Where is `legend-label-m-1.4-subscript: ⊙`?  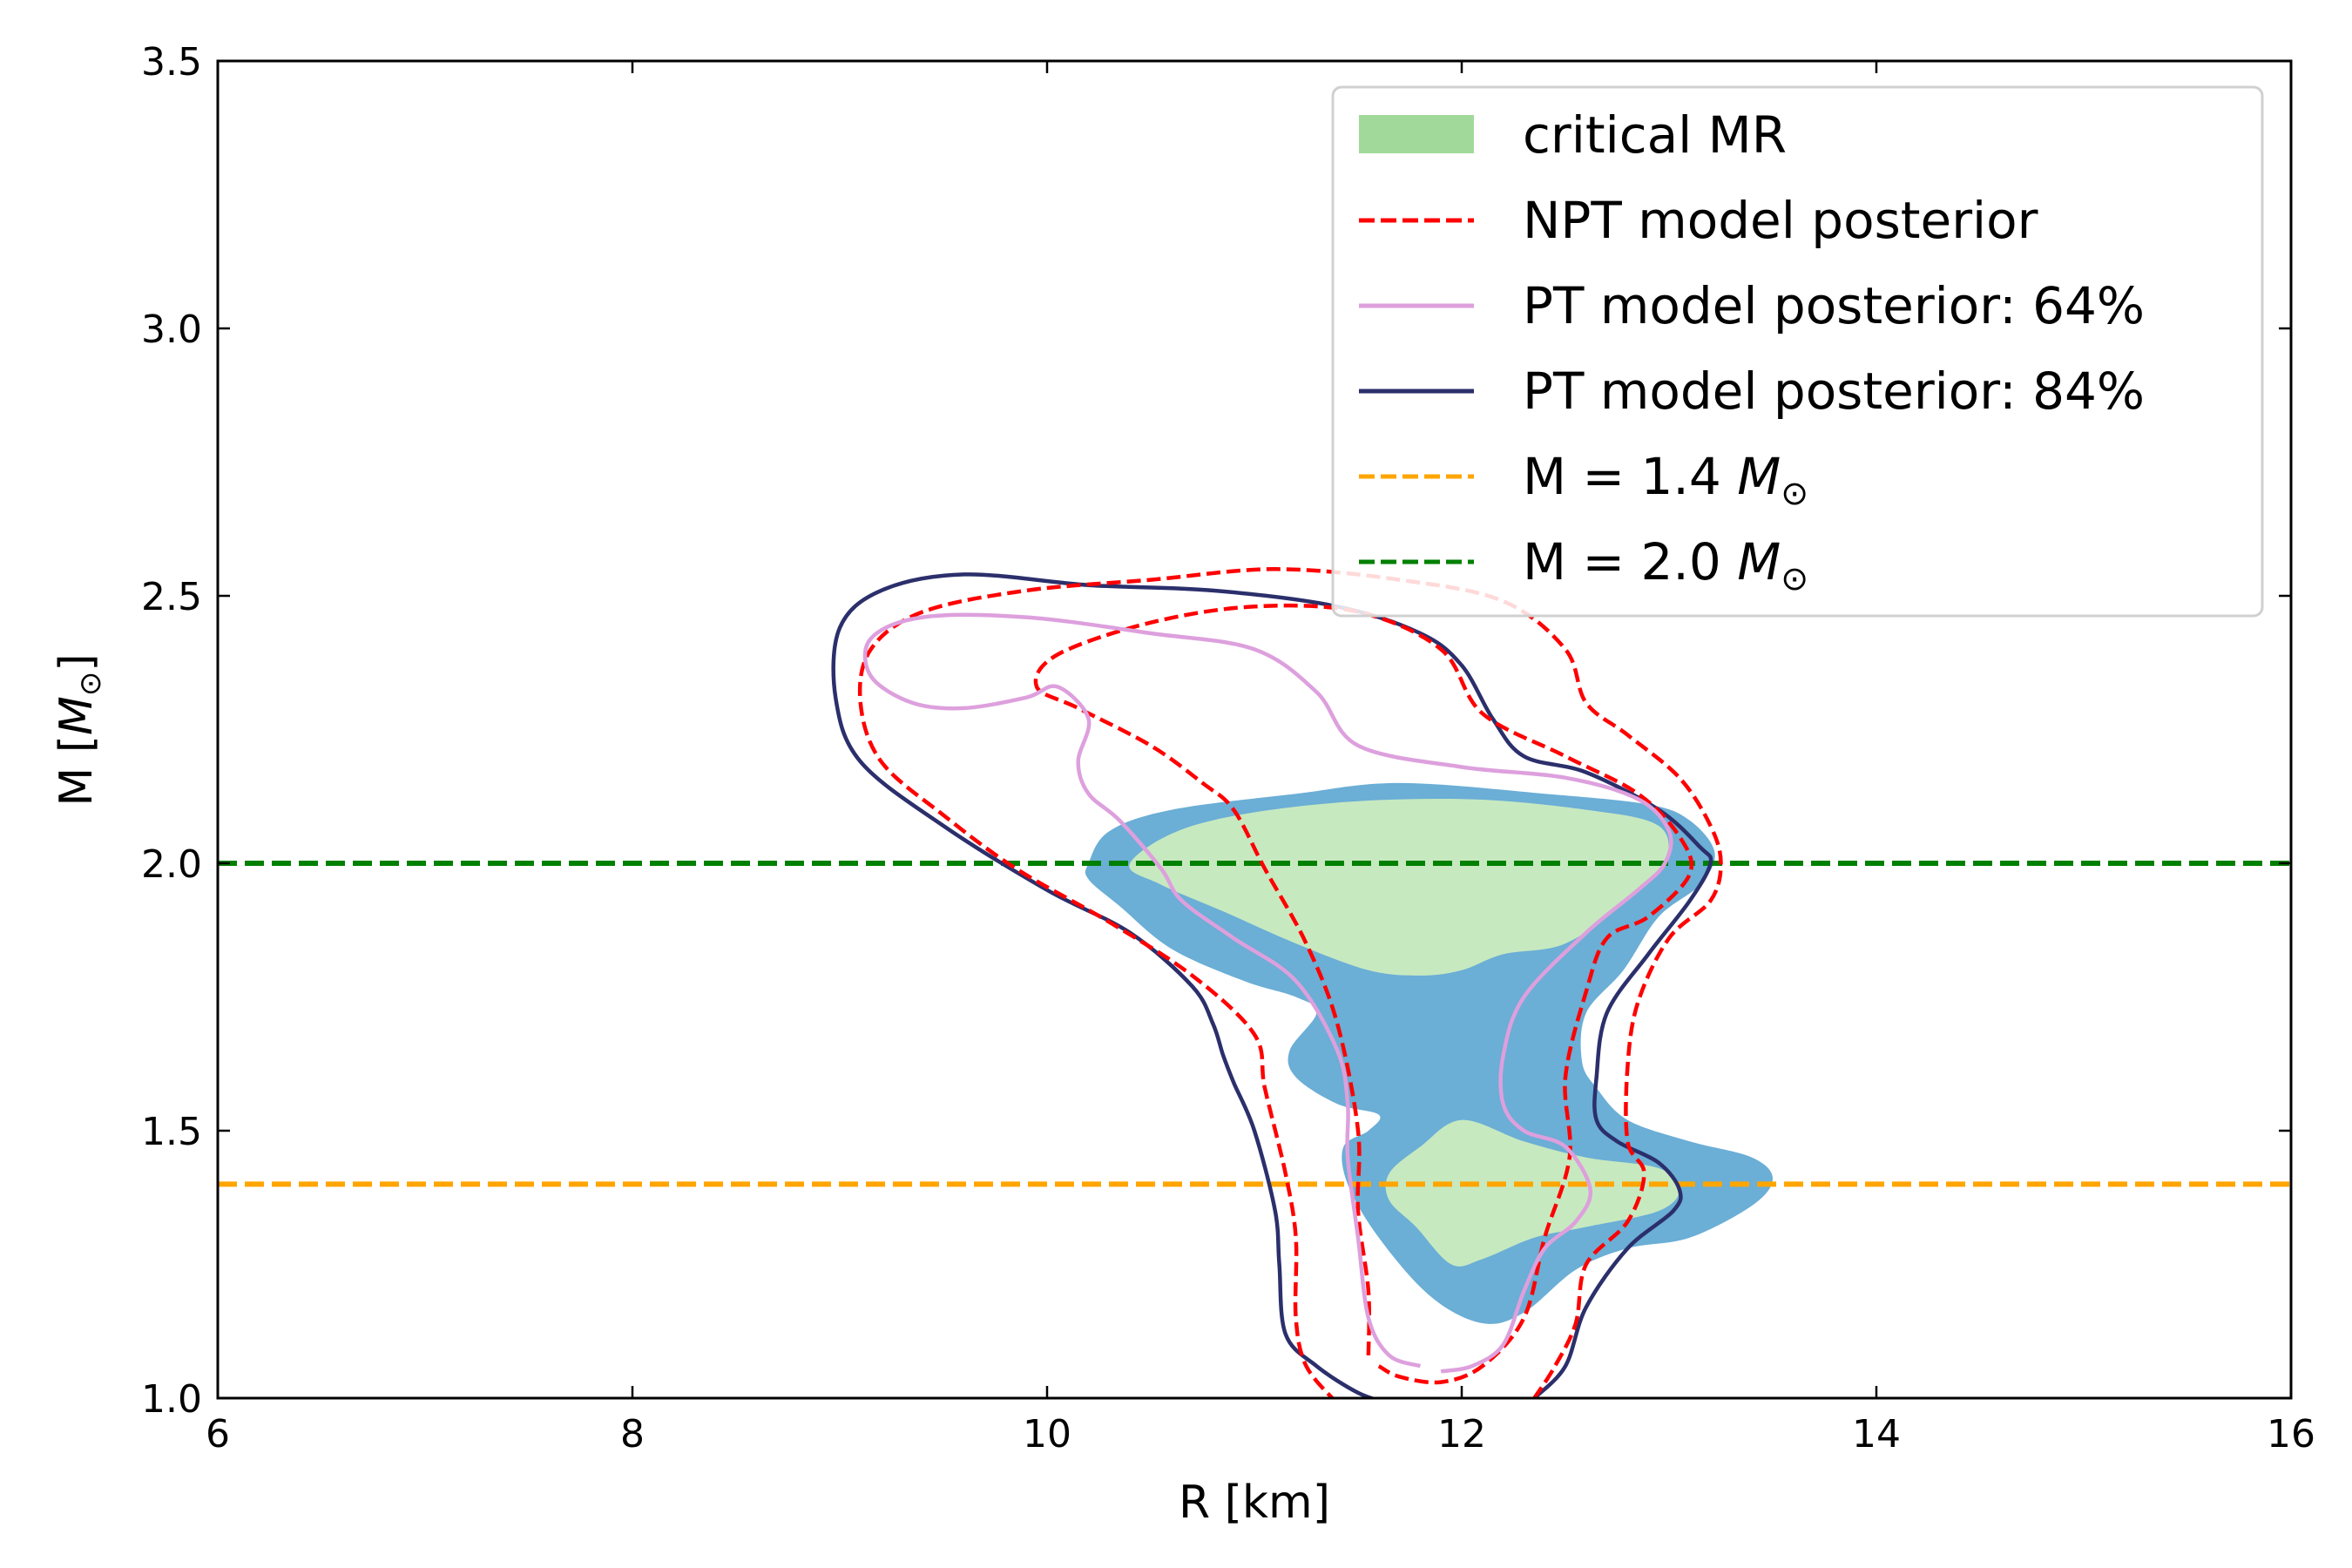 legend-label-m-1.4-subscript: ⊙ is located at coordinates (1794, 493).